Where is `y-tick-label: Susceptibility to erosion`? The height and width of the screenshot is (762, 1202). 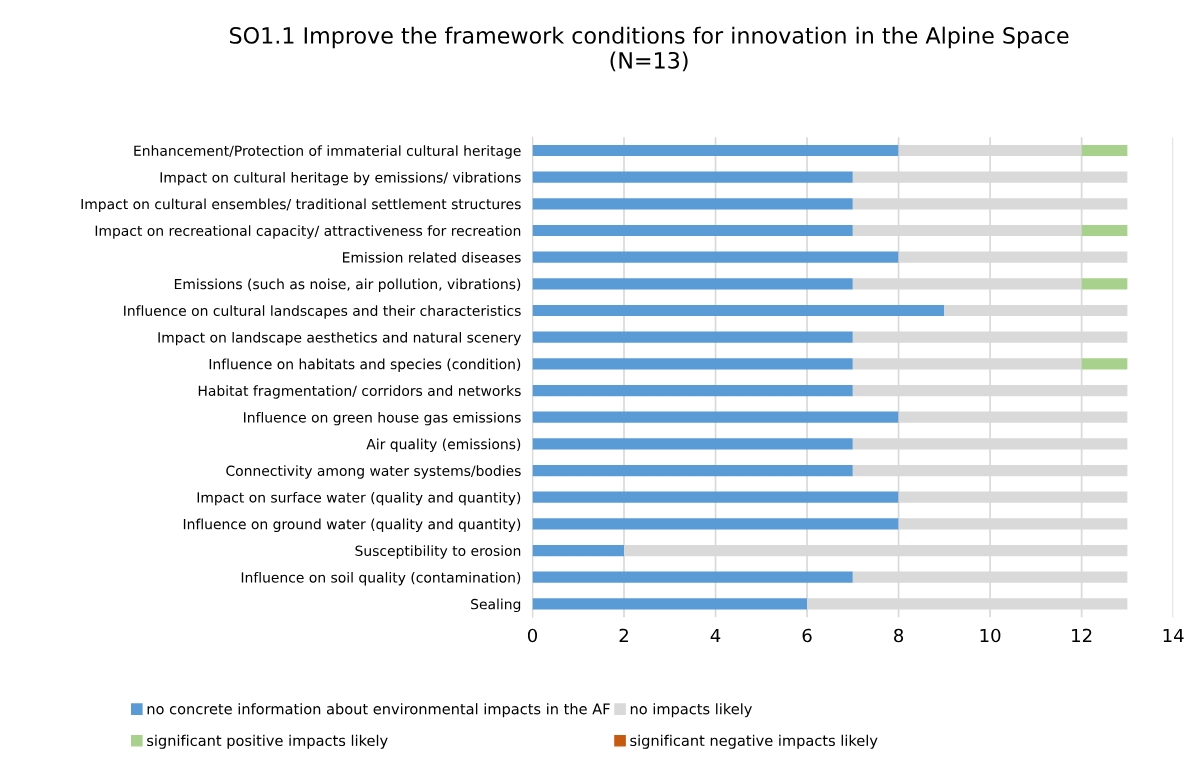
y-tick-label: Susceptibility to erosion is located at coordinates (438, 552).